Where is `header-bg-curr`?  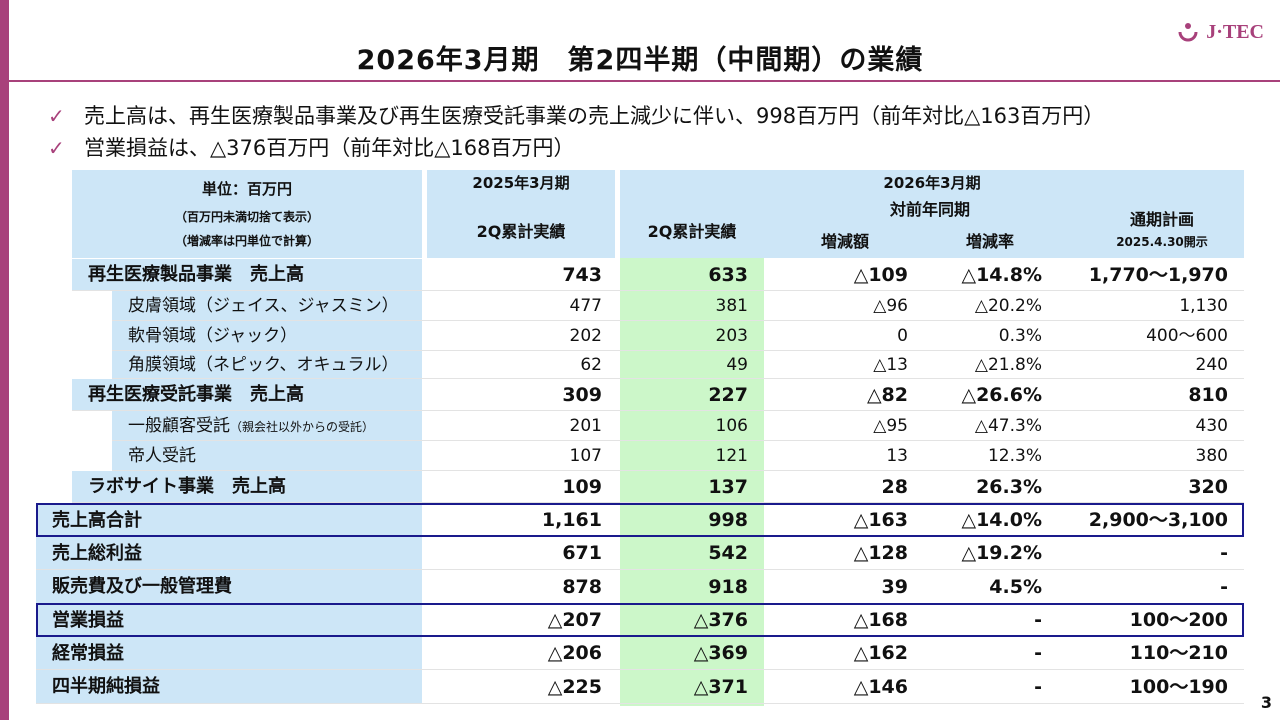 header-bg-curr is located at coordinates (932, 214).